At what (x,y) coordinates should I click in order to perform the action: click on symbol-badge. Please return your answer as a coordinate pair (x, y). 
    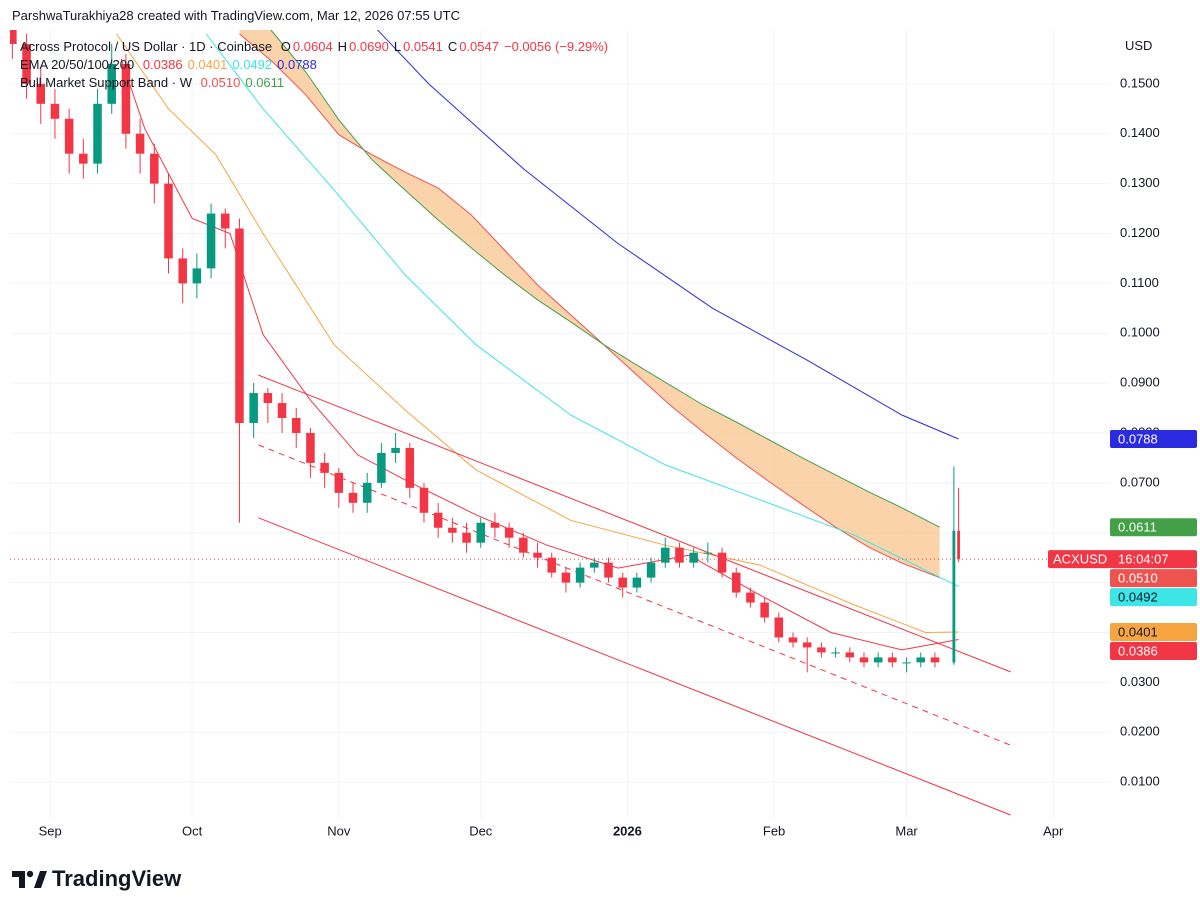
    Looking at the image, I should click on (1122, 559).